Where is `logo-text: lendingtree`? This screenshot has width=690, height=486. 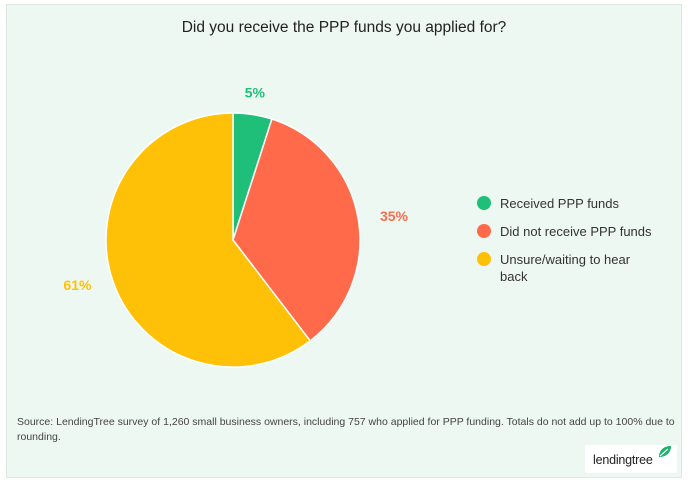 logo-text: lendingtree is located at coordinates (623, 460).